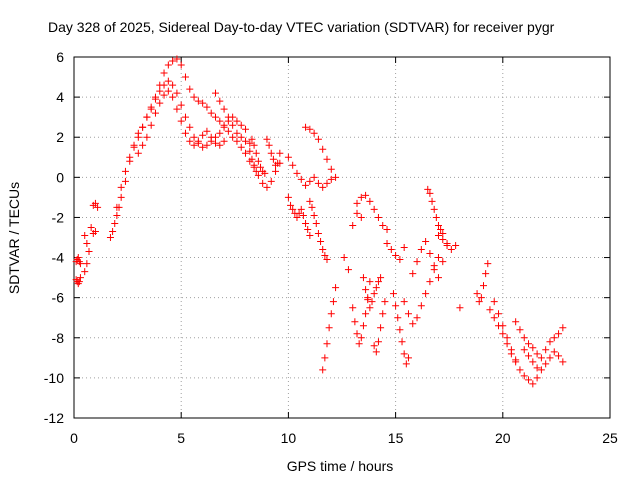  What do you see at coordinates (289, 438) in the screenshot?
I see `x-tick-label: 10` at bounding box center [289, 438].